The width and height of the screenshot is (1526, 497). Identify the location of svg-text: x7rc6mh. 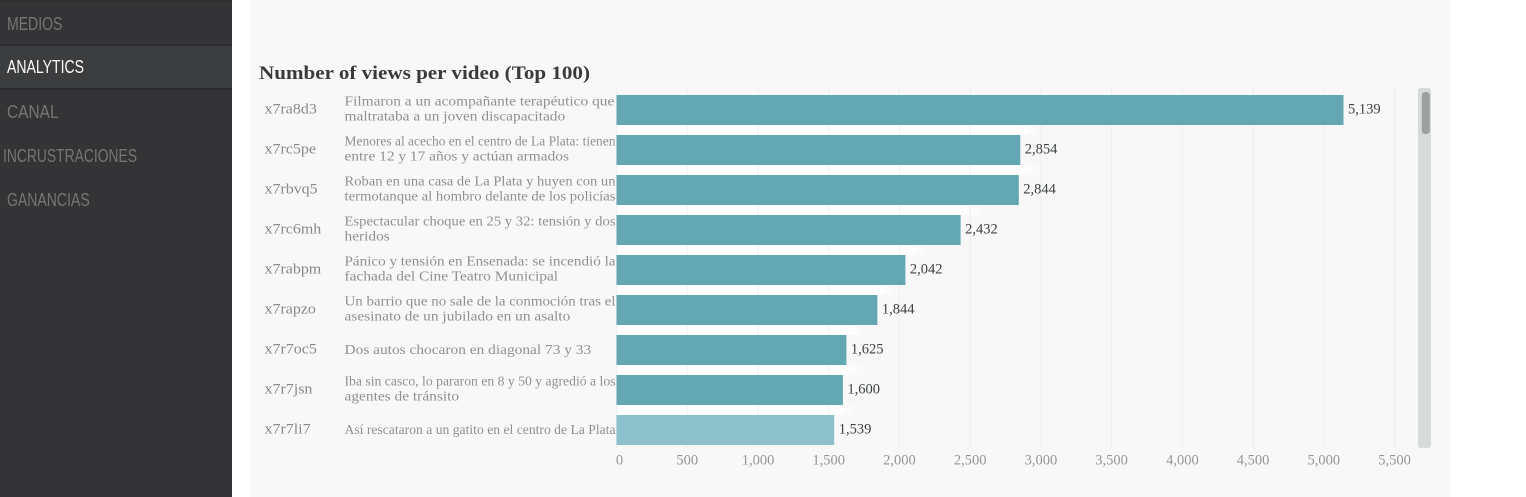
(294, 229).